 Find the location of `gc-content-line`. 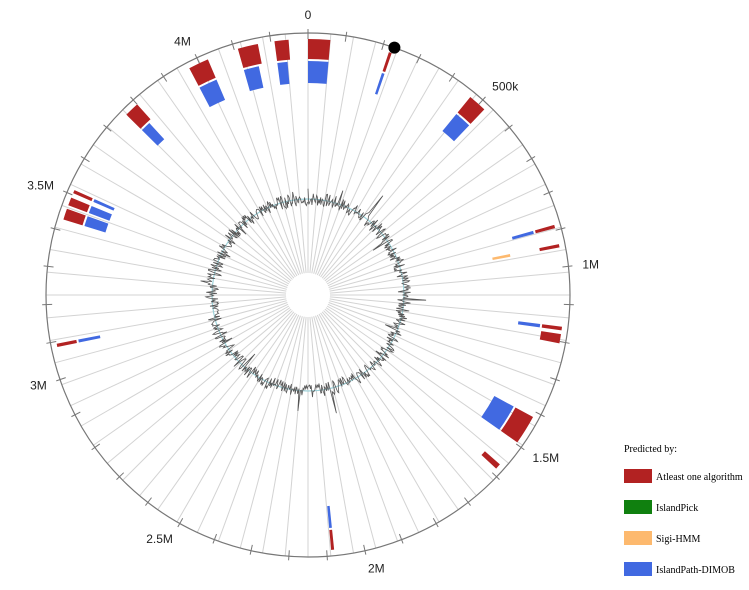

gc-content-line is located at coordinates (313, 301).